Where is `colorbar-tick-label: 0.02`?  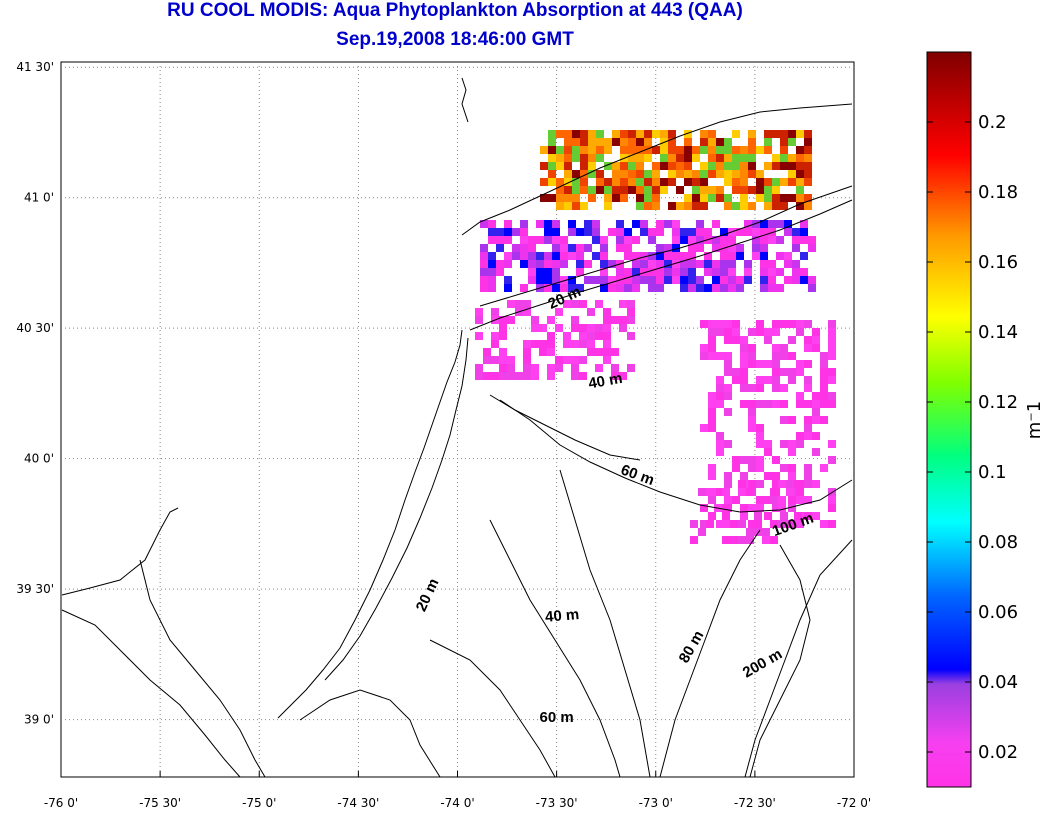 colorbar-tick-label: 0.02 is located at coordinates (998, 752).